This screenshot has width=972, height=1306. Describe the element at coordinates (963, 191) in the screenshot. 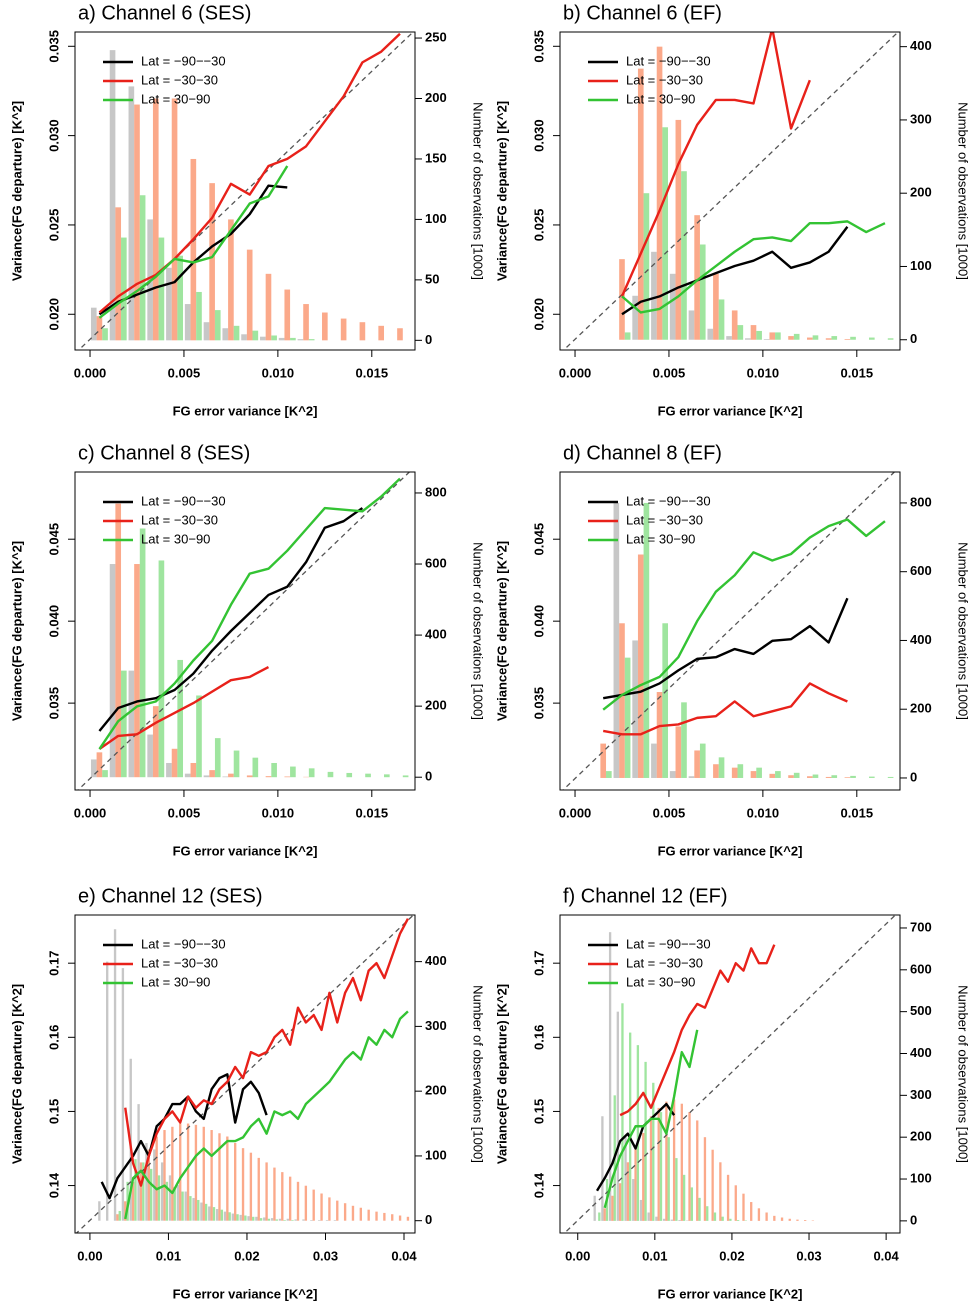

I see `y2-axis-label: Number of observations [1000]` at that location.